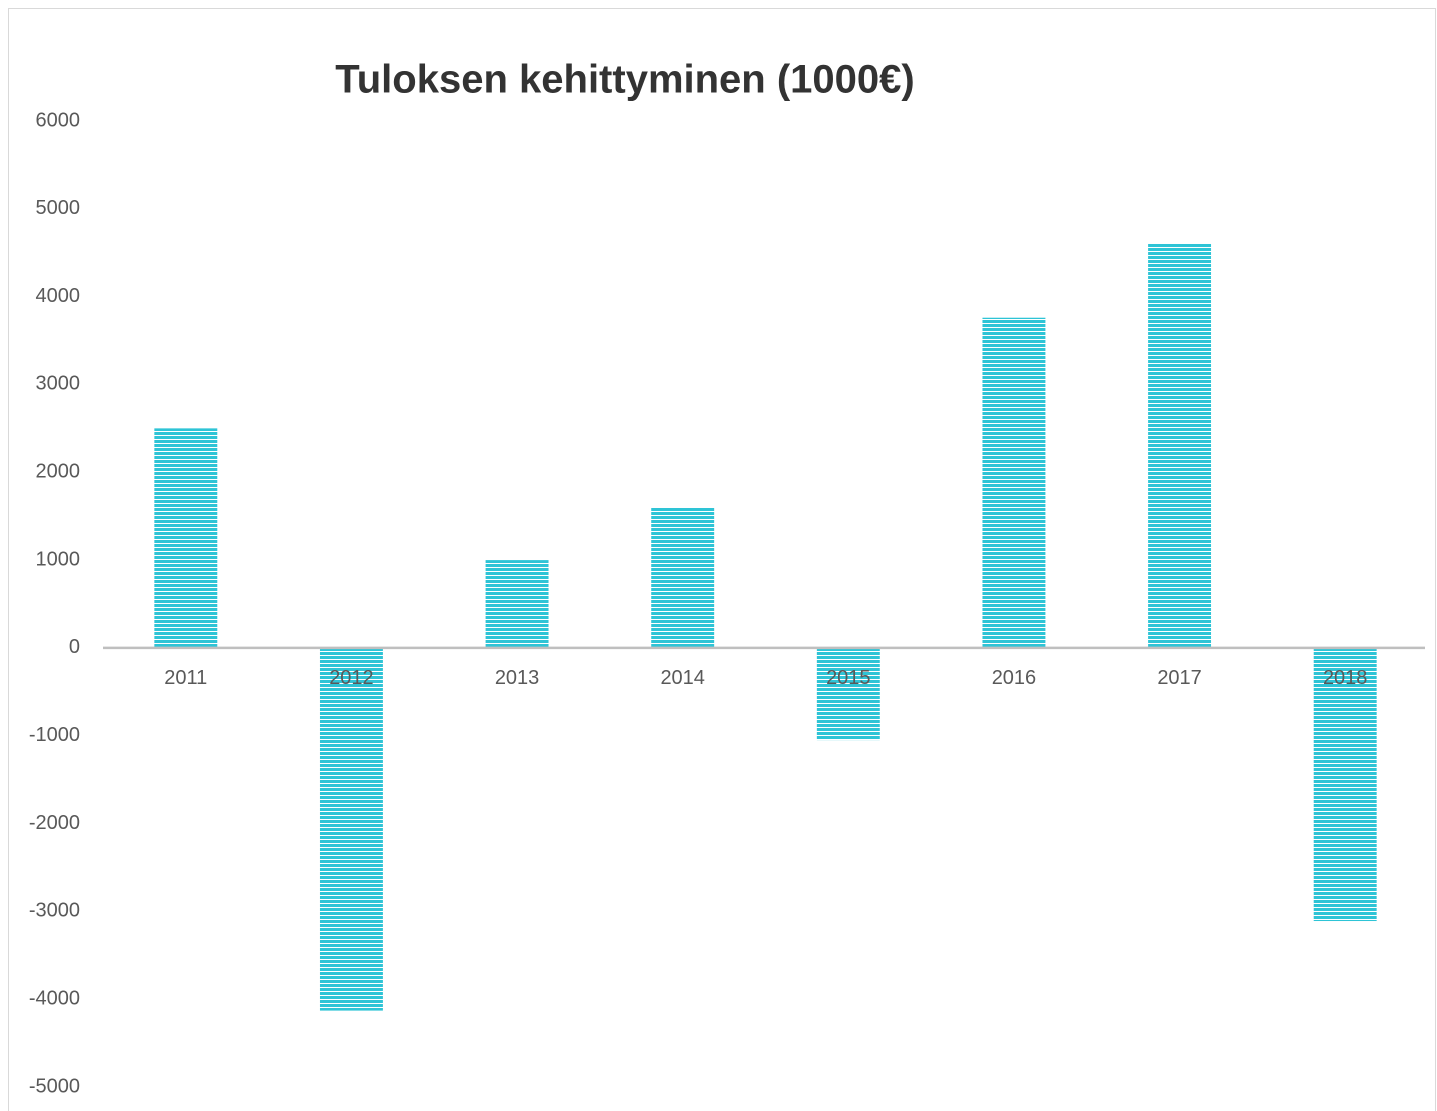  Describe the element at coordinates (1179, 678) in the screenshot. I see `x-tick-label: 2017` at that location.